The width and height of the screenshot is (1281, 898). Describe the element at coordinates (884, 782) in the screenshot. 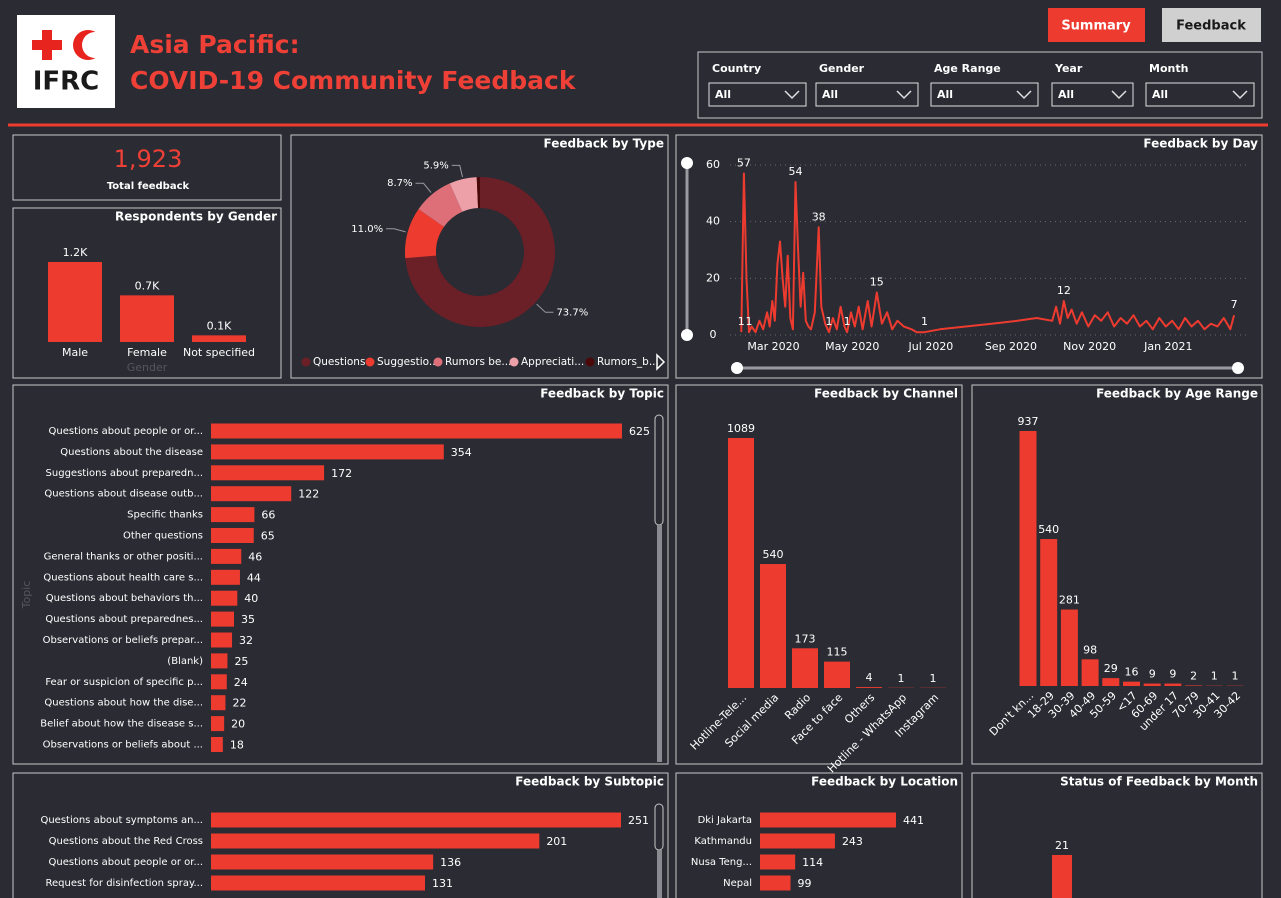

I see `chart-title: Feedback by Location` at that location.